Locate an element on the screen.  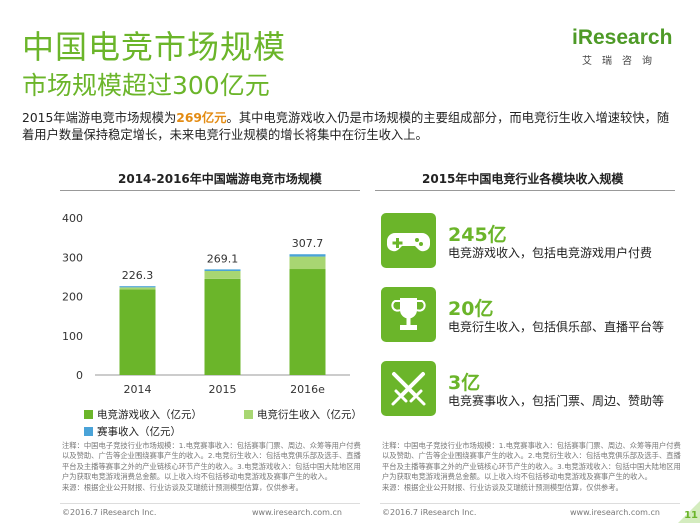
logo-text: iResearch is located at coordinates (622, 37).